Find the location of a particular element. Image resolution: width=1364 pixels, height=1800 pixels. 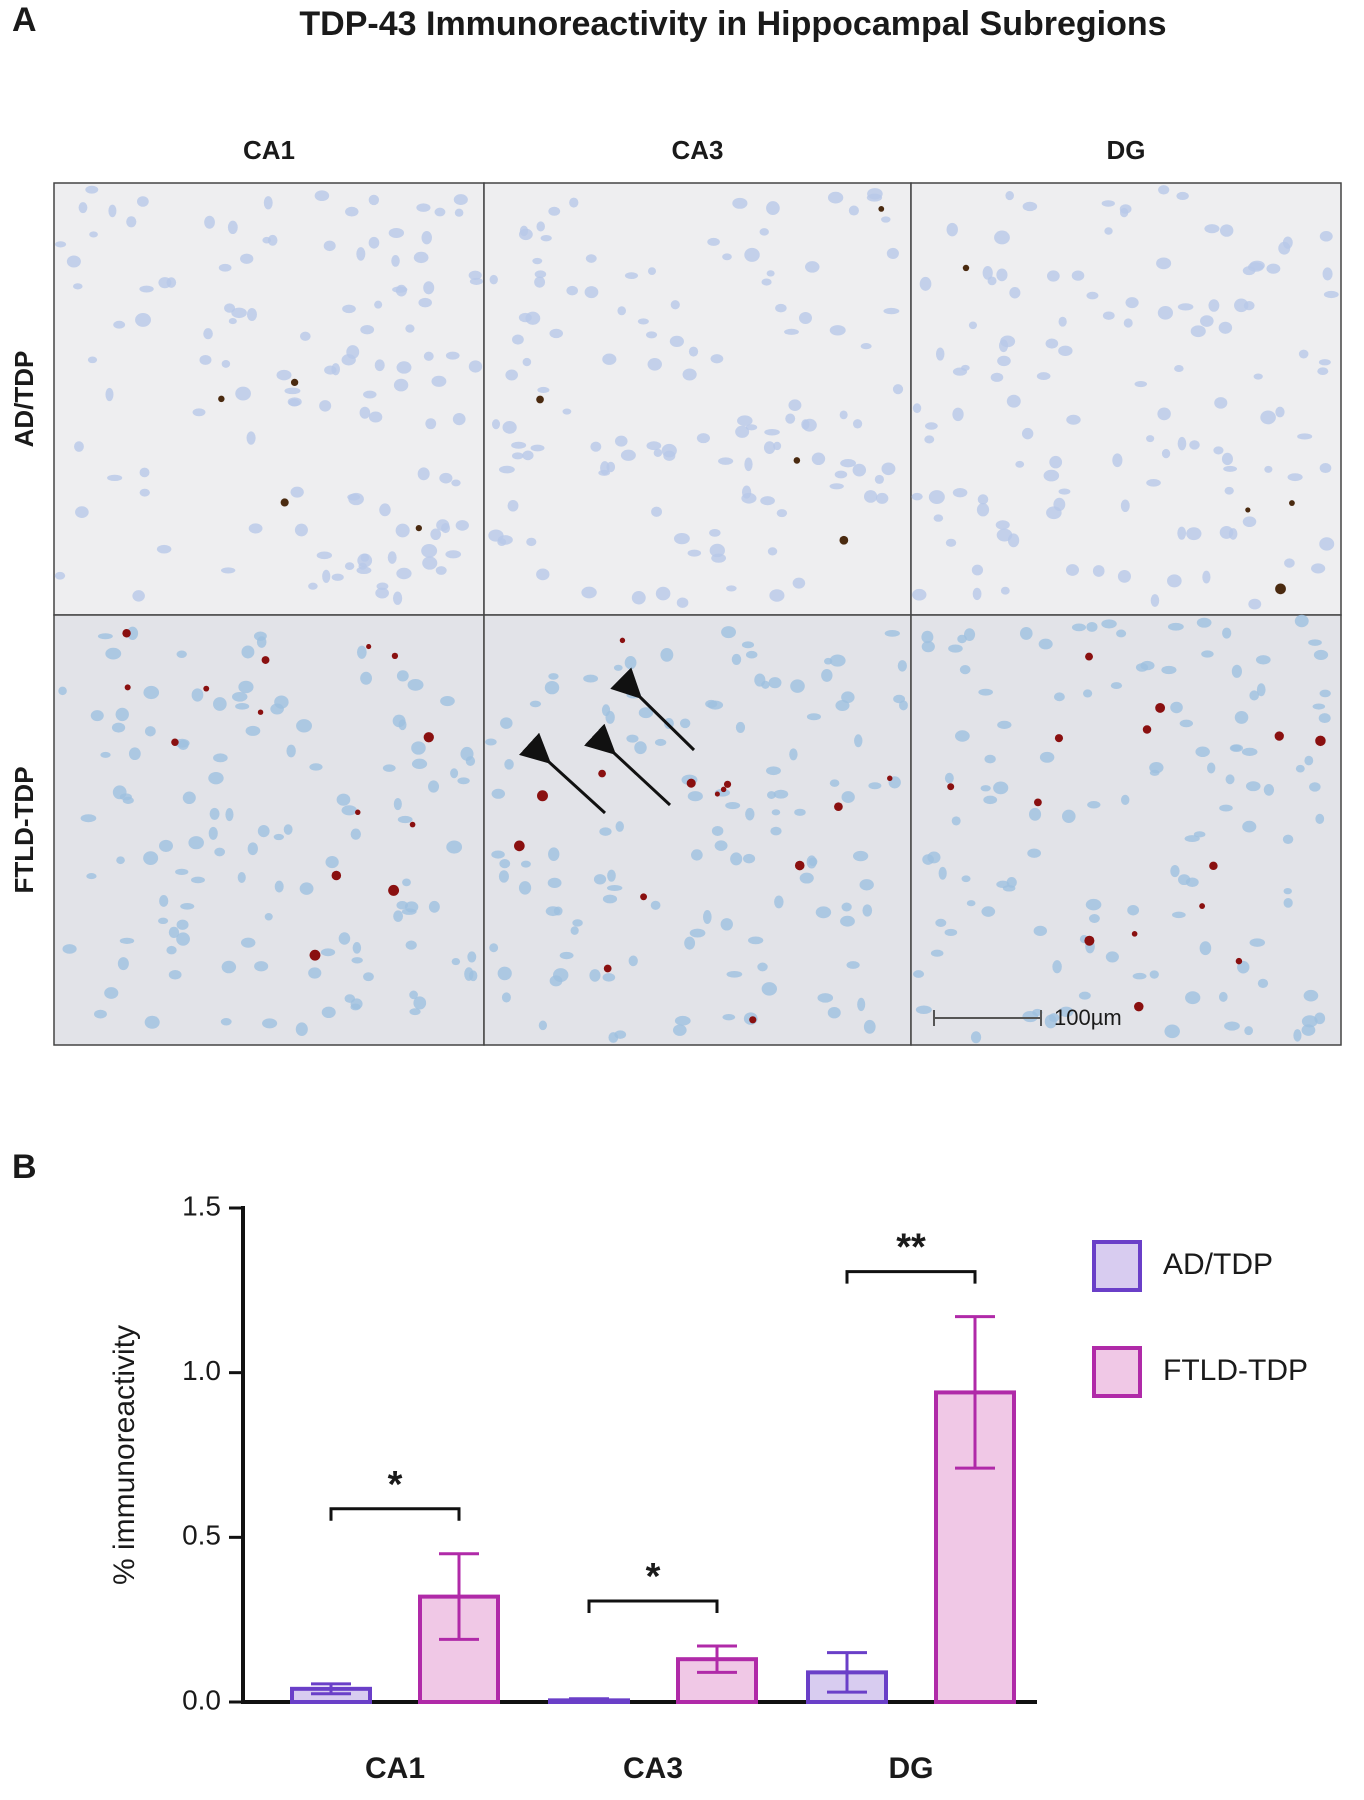

legend-label: FTLD-TDP is located at coordinates (1235, 1370).